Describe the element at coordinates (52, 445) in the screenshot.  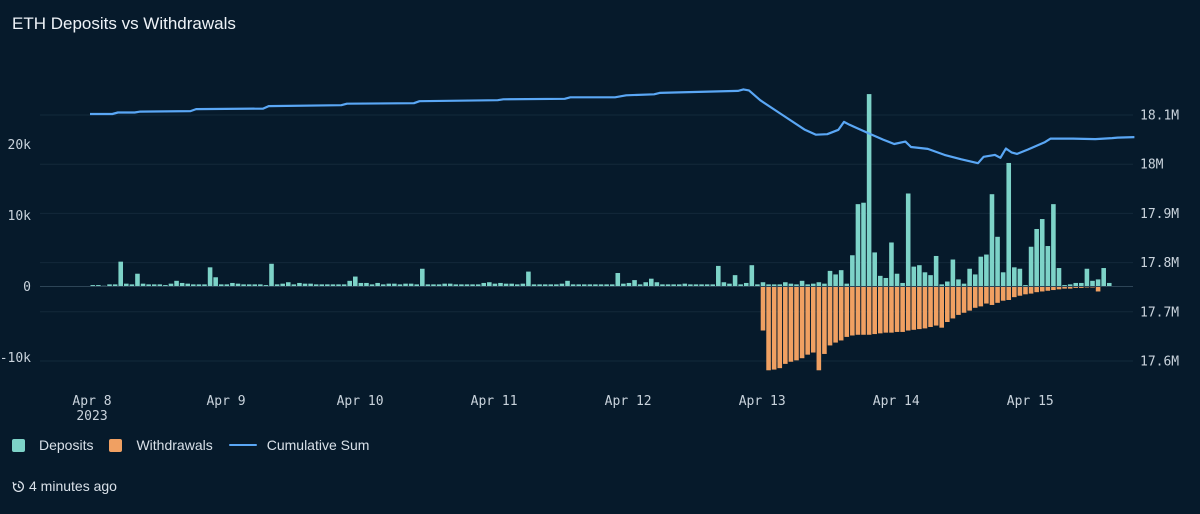
I see `legend-item-deposits: Deposits` at that location.